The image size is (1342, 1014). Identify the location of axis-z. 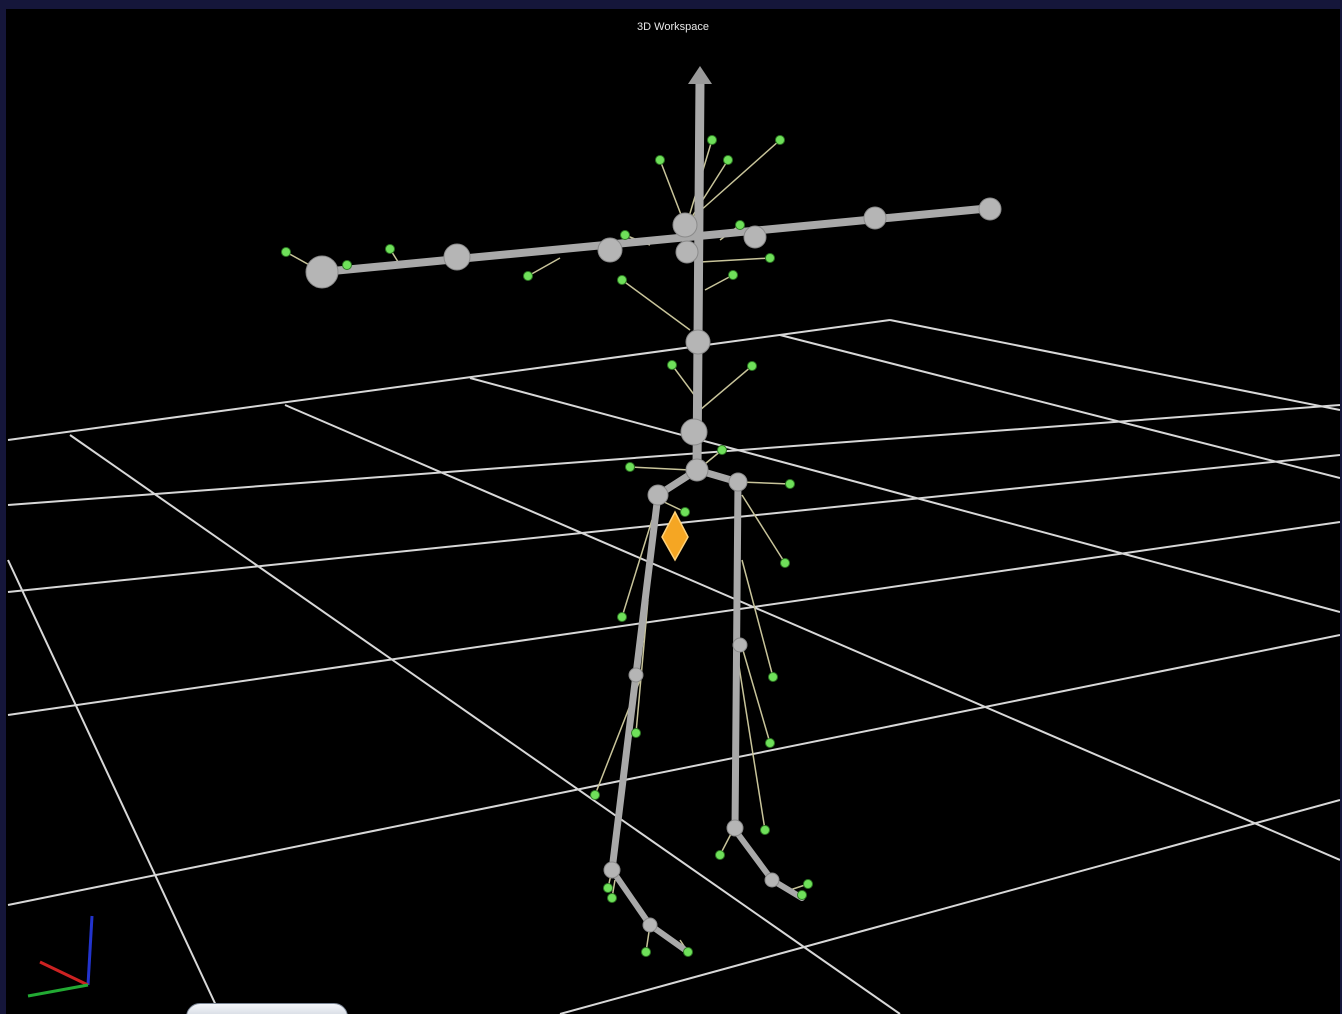
(90, 950).